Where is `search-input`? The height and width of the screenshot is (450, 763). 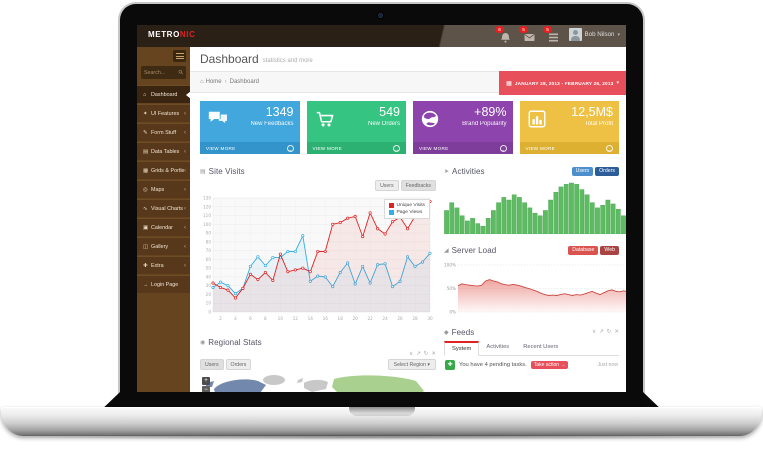
search-input is located at coordinates (161, 72).